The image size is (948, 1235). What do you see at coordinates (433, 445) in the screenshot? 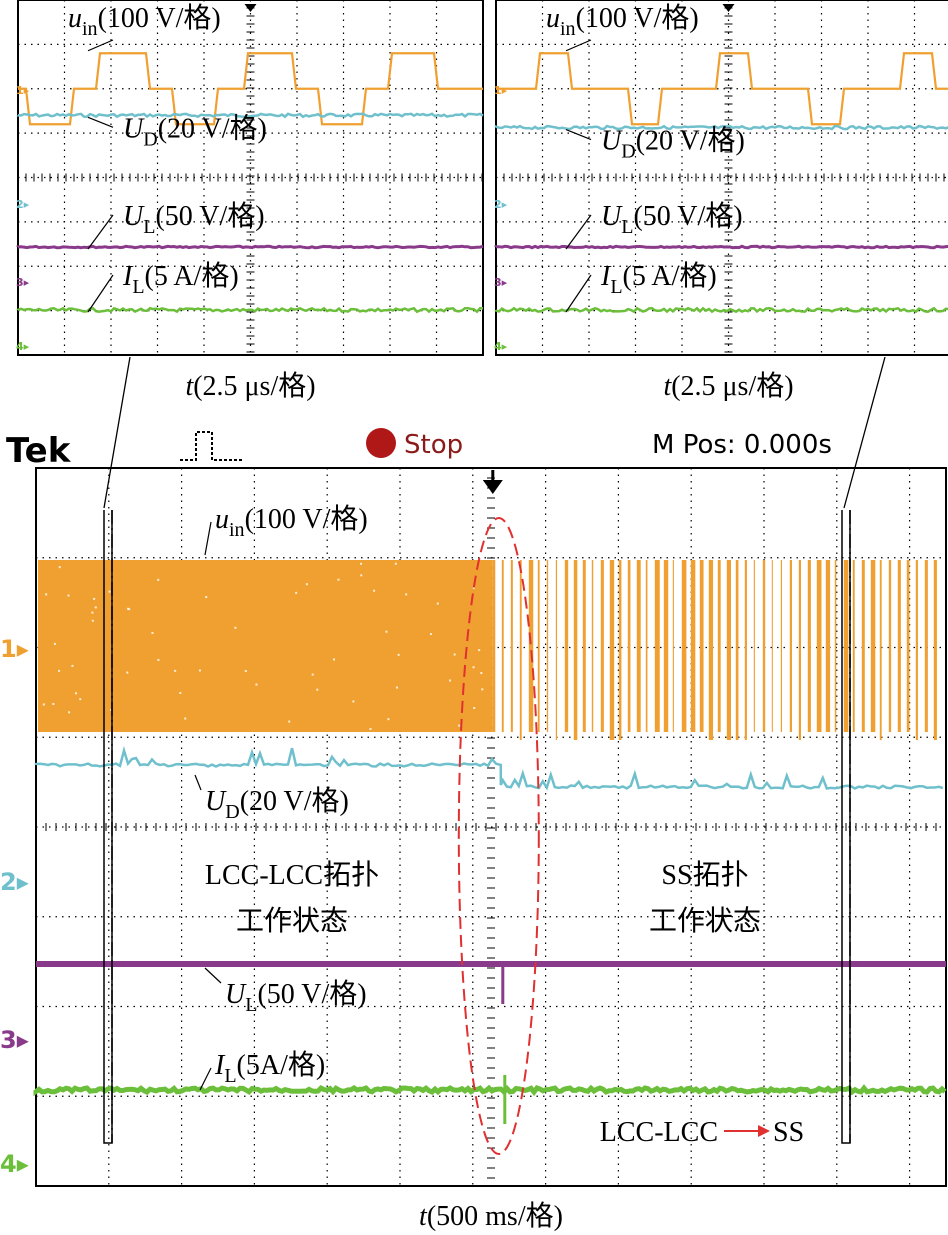
I see `status-label: Stop` at bounding box center [433, 445].